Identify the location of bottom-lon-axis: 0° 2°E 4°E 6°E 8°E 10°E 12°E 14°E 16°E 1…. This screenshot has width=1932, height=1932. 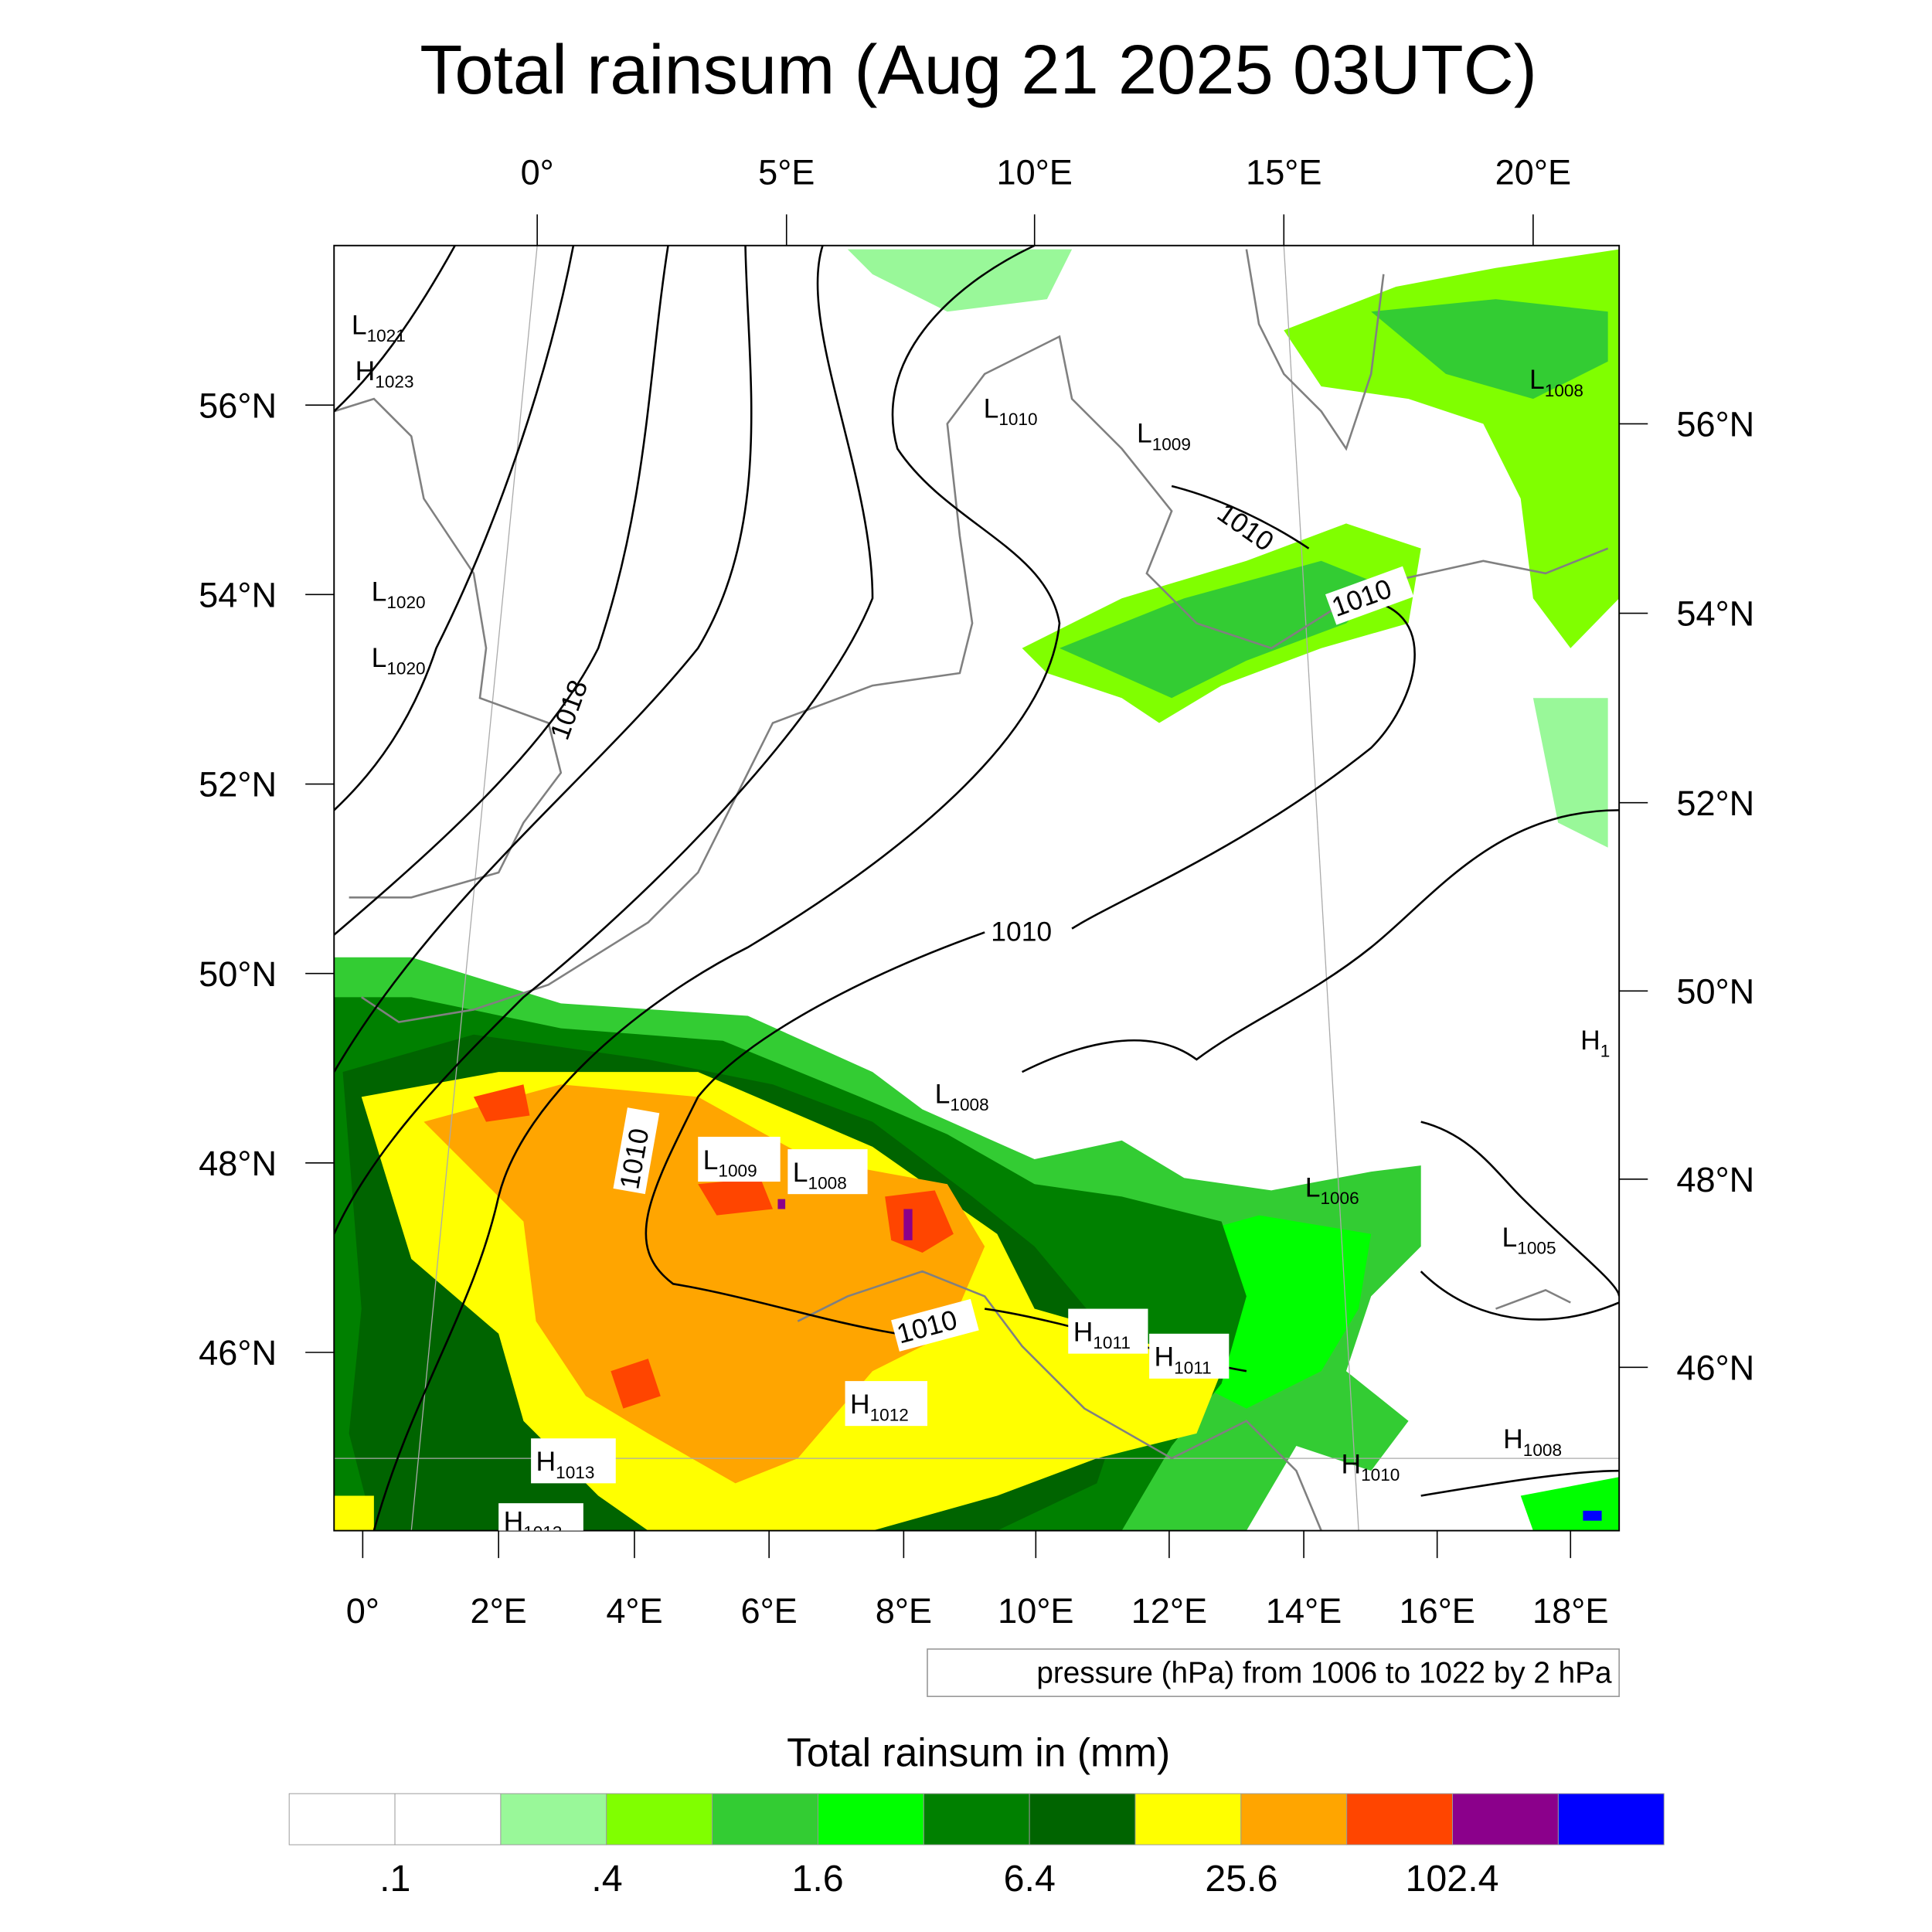
(977, 1581).